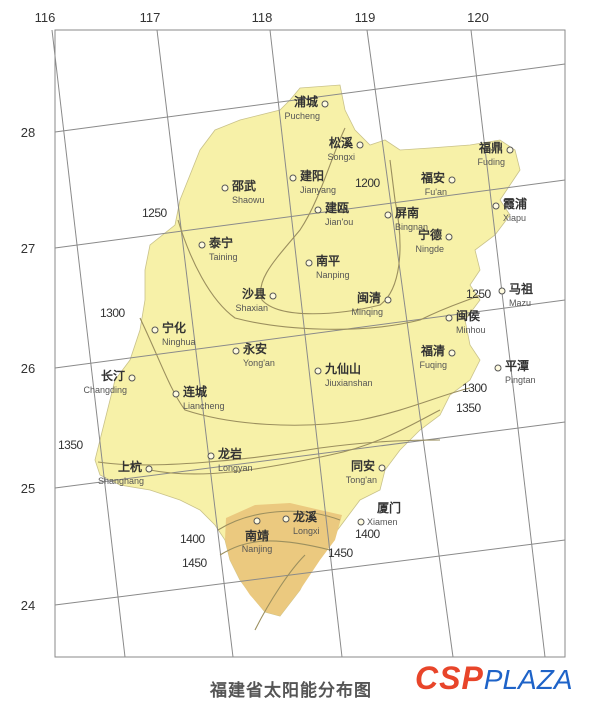  I want to click on city-name-en: Mazu, so click(520, 303).